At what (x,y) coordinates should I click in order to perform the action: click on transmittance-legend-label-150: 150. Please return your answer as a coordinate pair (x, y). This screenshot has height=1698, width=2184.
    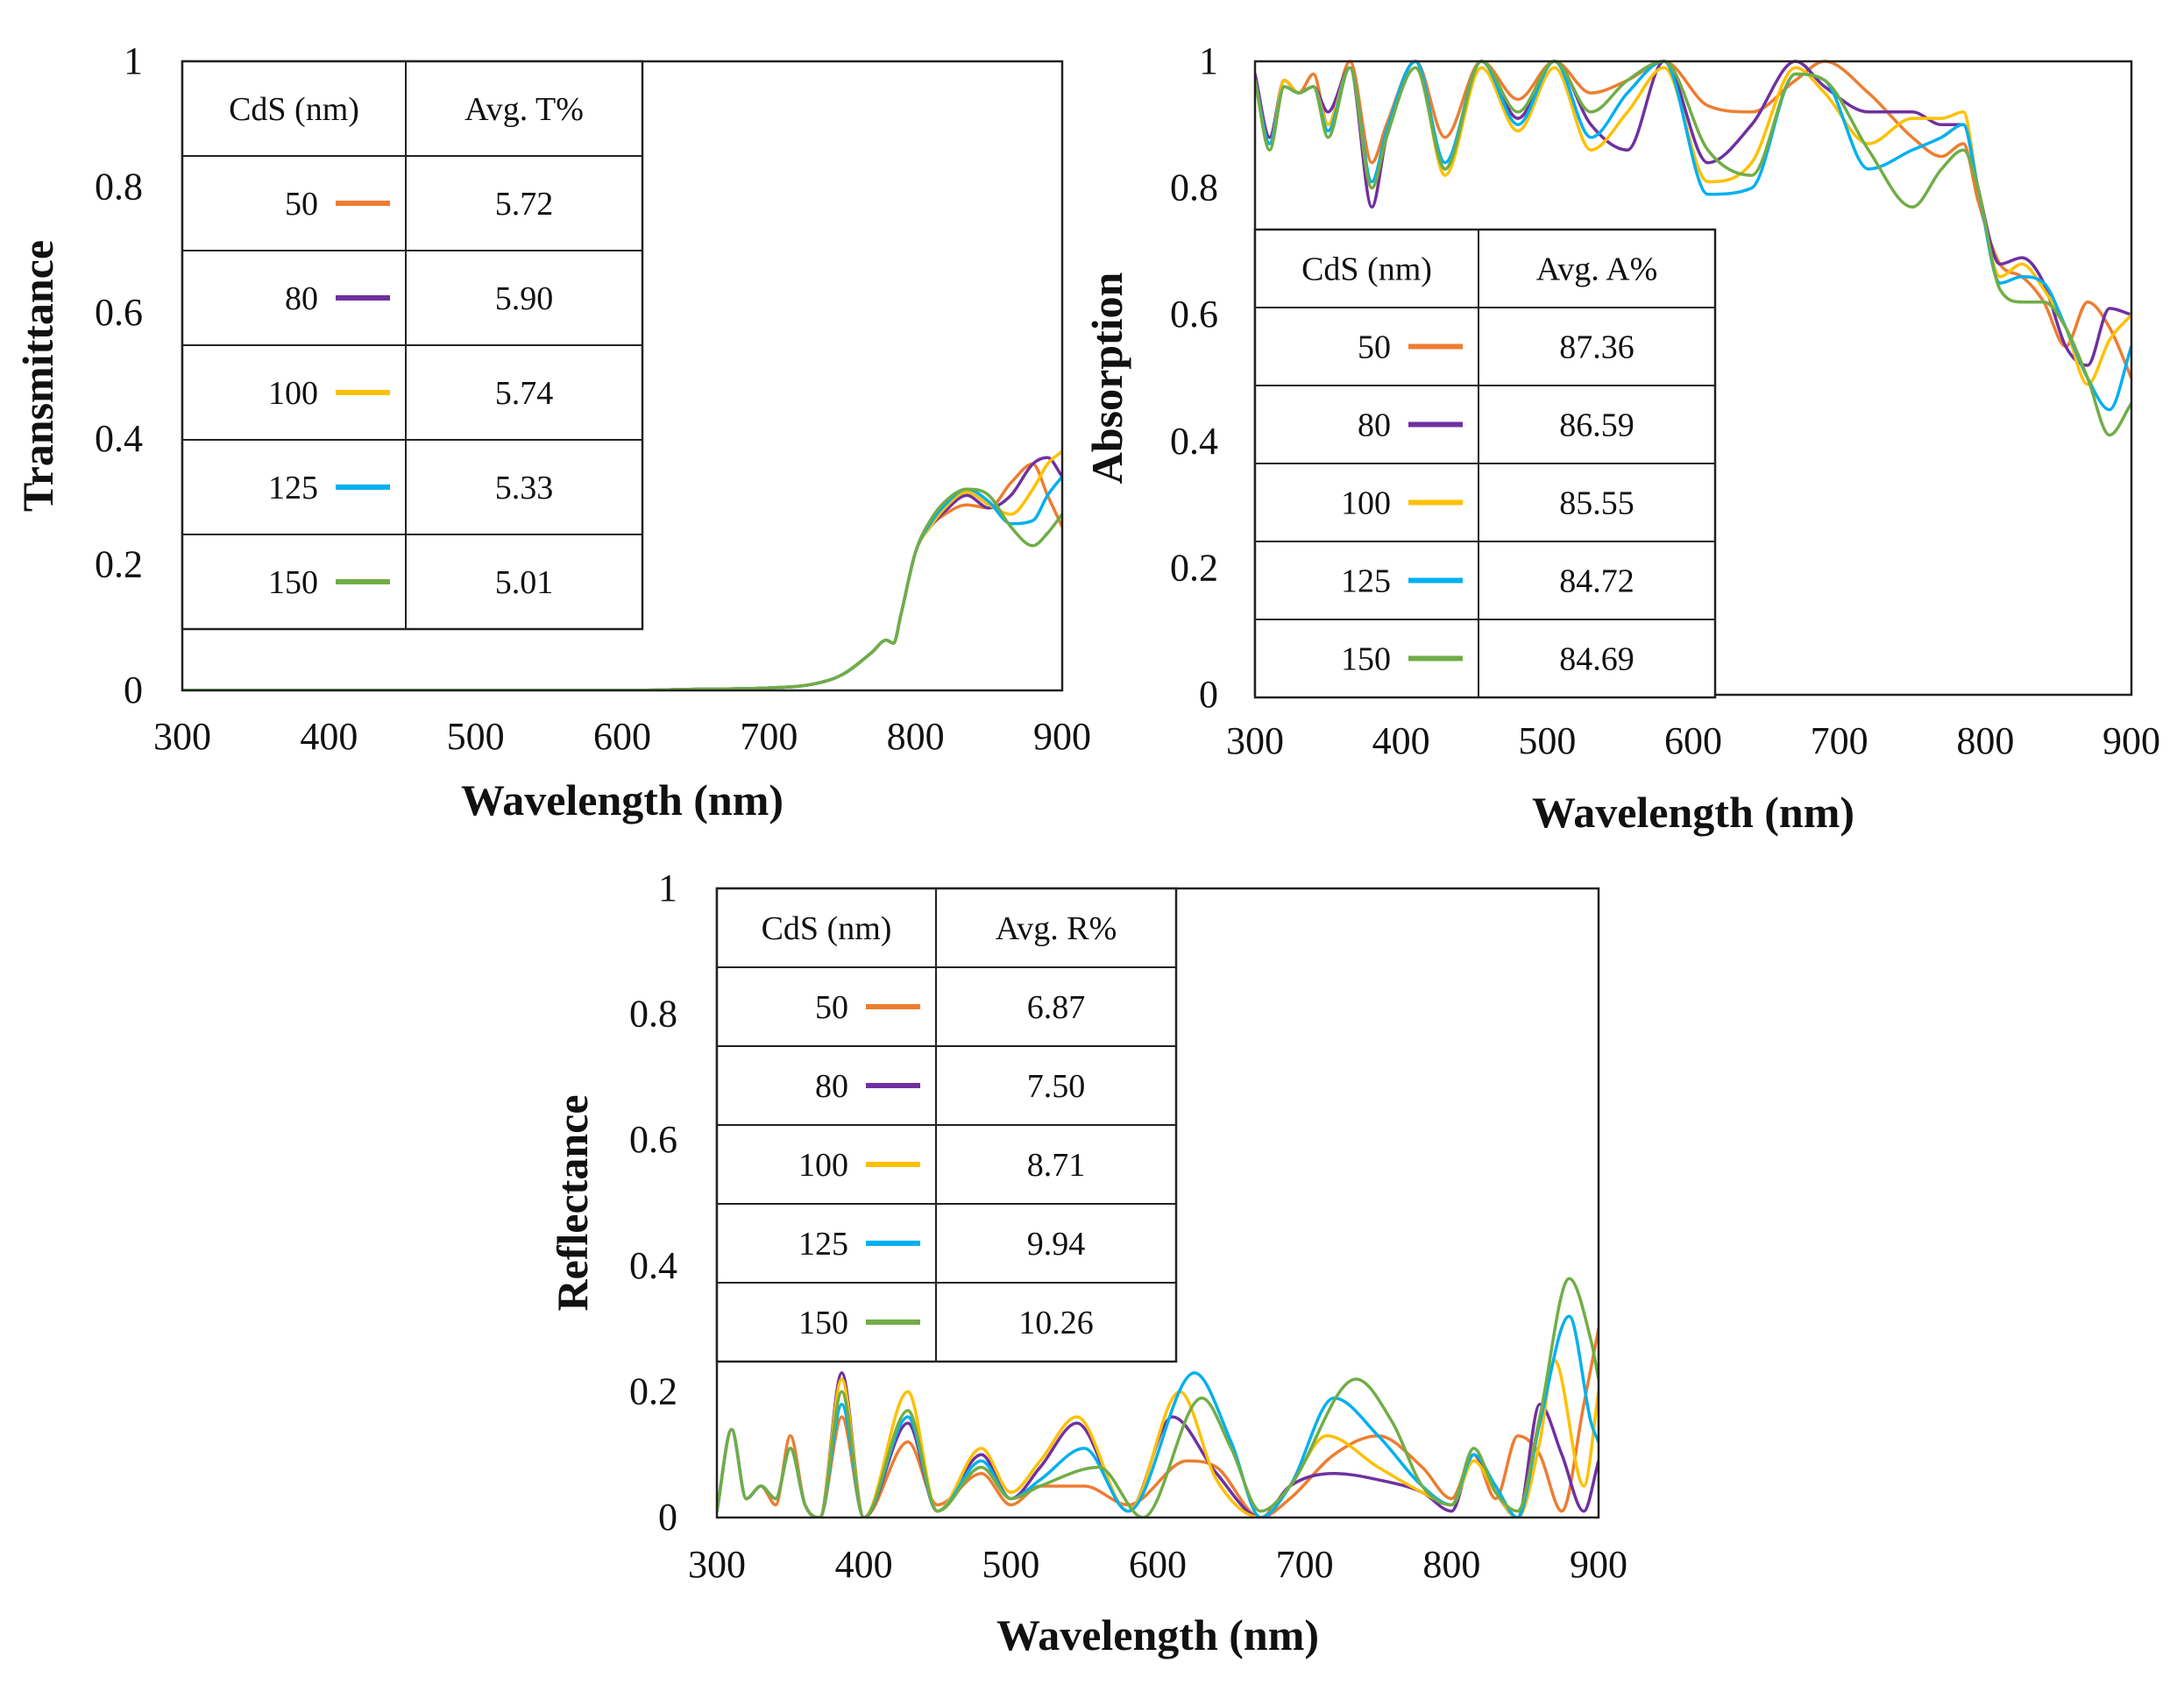
    Looking at the image, I should click on (293, 582).